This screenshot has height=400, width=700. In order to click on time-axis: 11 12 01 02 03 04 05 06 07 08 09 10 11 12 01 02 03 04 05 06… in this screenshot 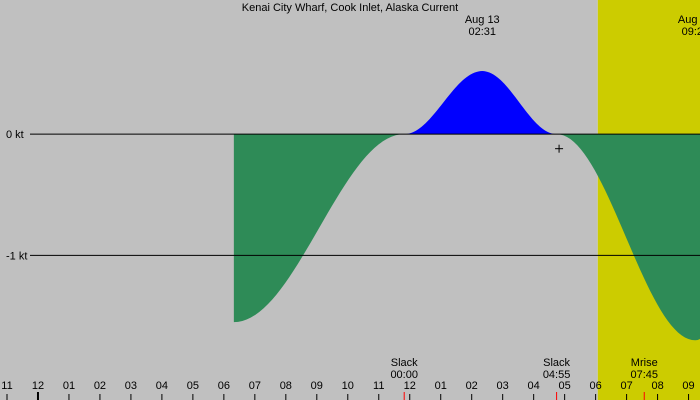, I will do `click(348, 390)`.